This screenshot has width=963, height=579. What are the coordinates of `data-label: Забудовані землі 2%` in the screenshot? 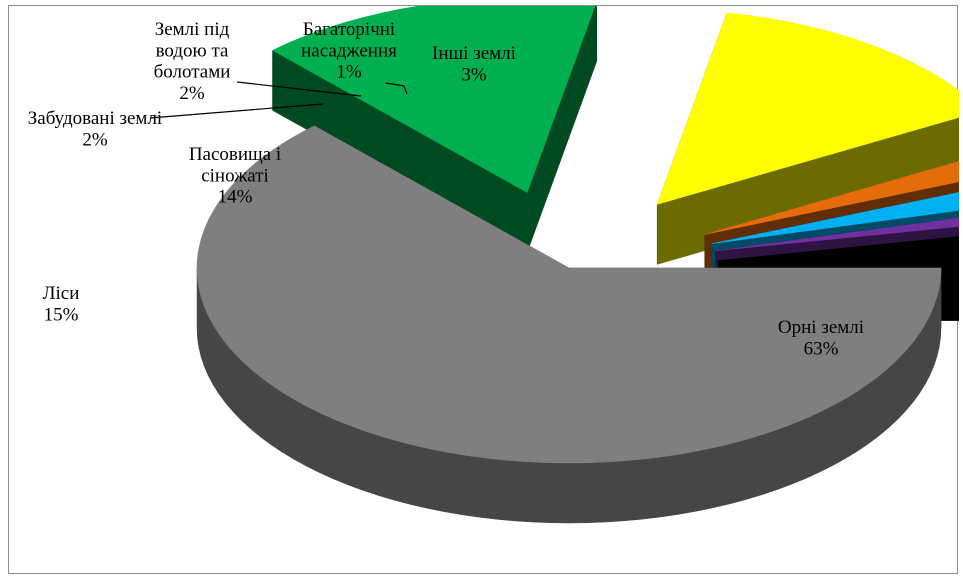 It's located at (95, 129).